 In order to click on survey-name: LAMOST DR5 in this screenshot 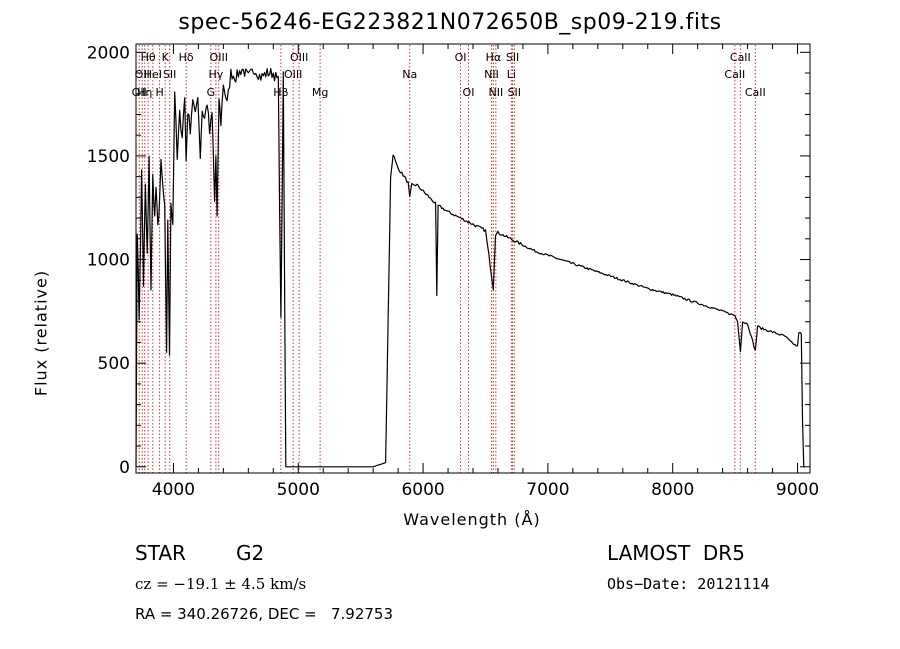, I will do `click(676, 553)`.